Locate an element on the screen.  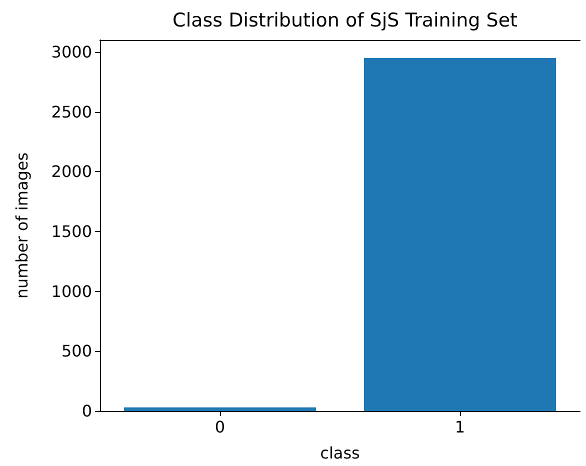
y-tick-label: 1500 is located at coordinates (71, 231).